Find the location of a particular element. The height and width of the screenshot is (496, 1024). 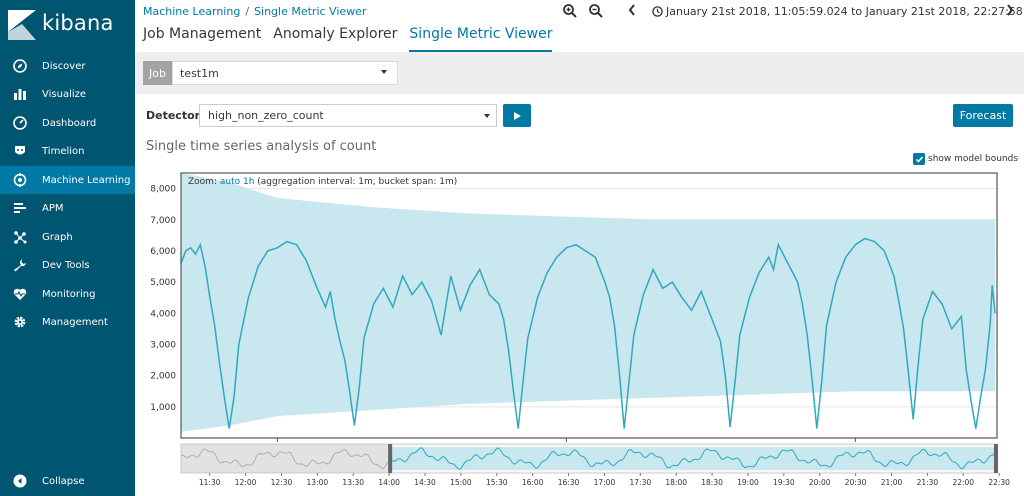

sidebar-item-monitoring: Monitoring is located at coordinates (67, 294).